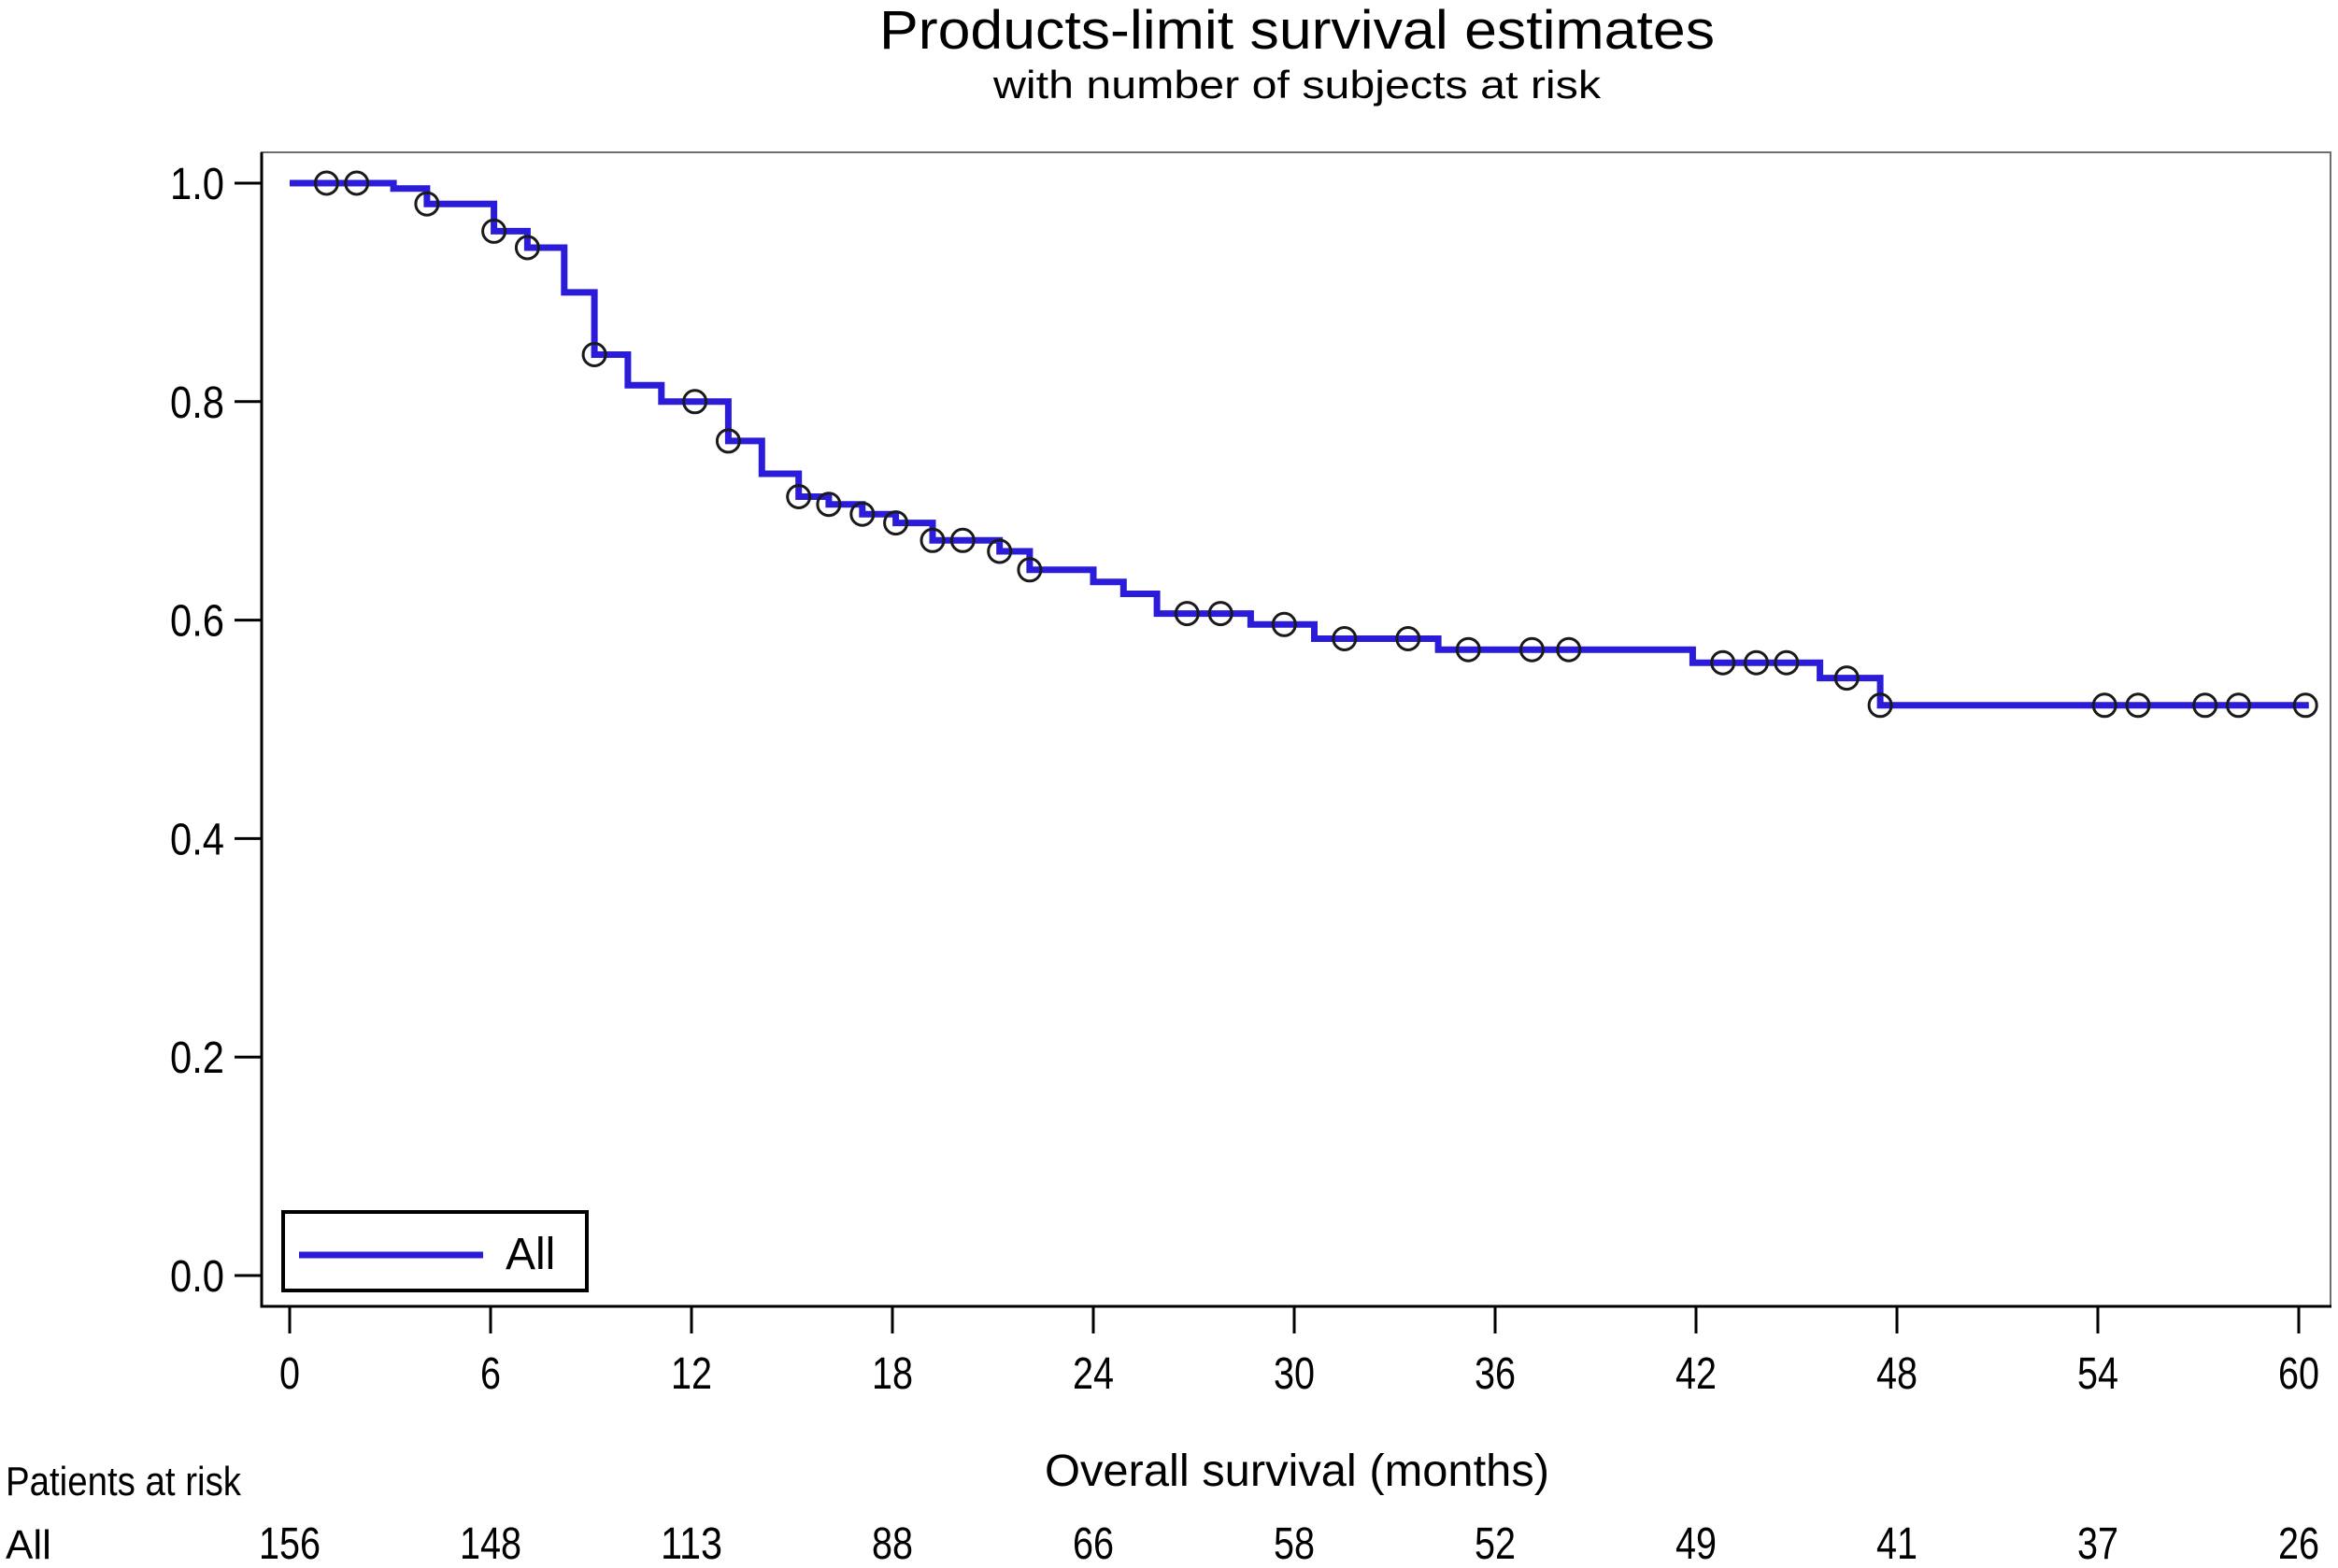  What do you see at coordinates (892, 1541) in the screenshot?
I see `at-risk-count: 88` at bounding box center [892, 1541].